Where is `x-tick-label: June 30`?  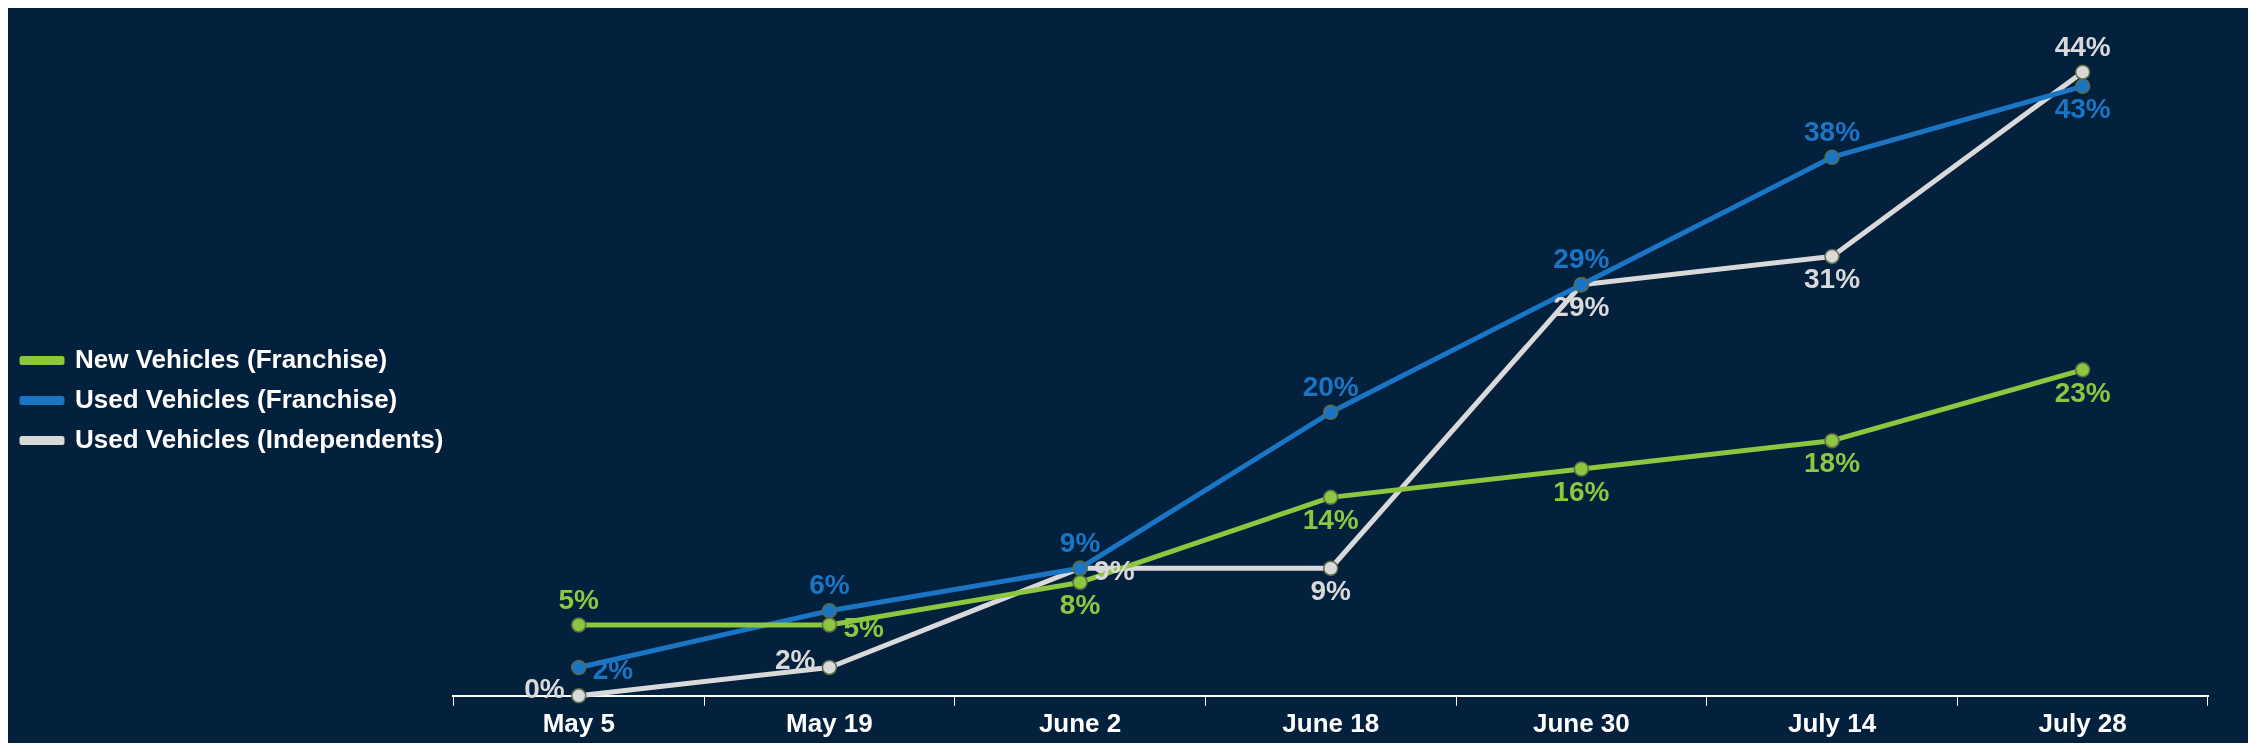 x-tick-label: June 30 is located at coordinates (1581, 722).